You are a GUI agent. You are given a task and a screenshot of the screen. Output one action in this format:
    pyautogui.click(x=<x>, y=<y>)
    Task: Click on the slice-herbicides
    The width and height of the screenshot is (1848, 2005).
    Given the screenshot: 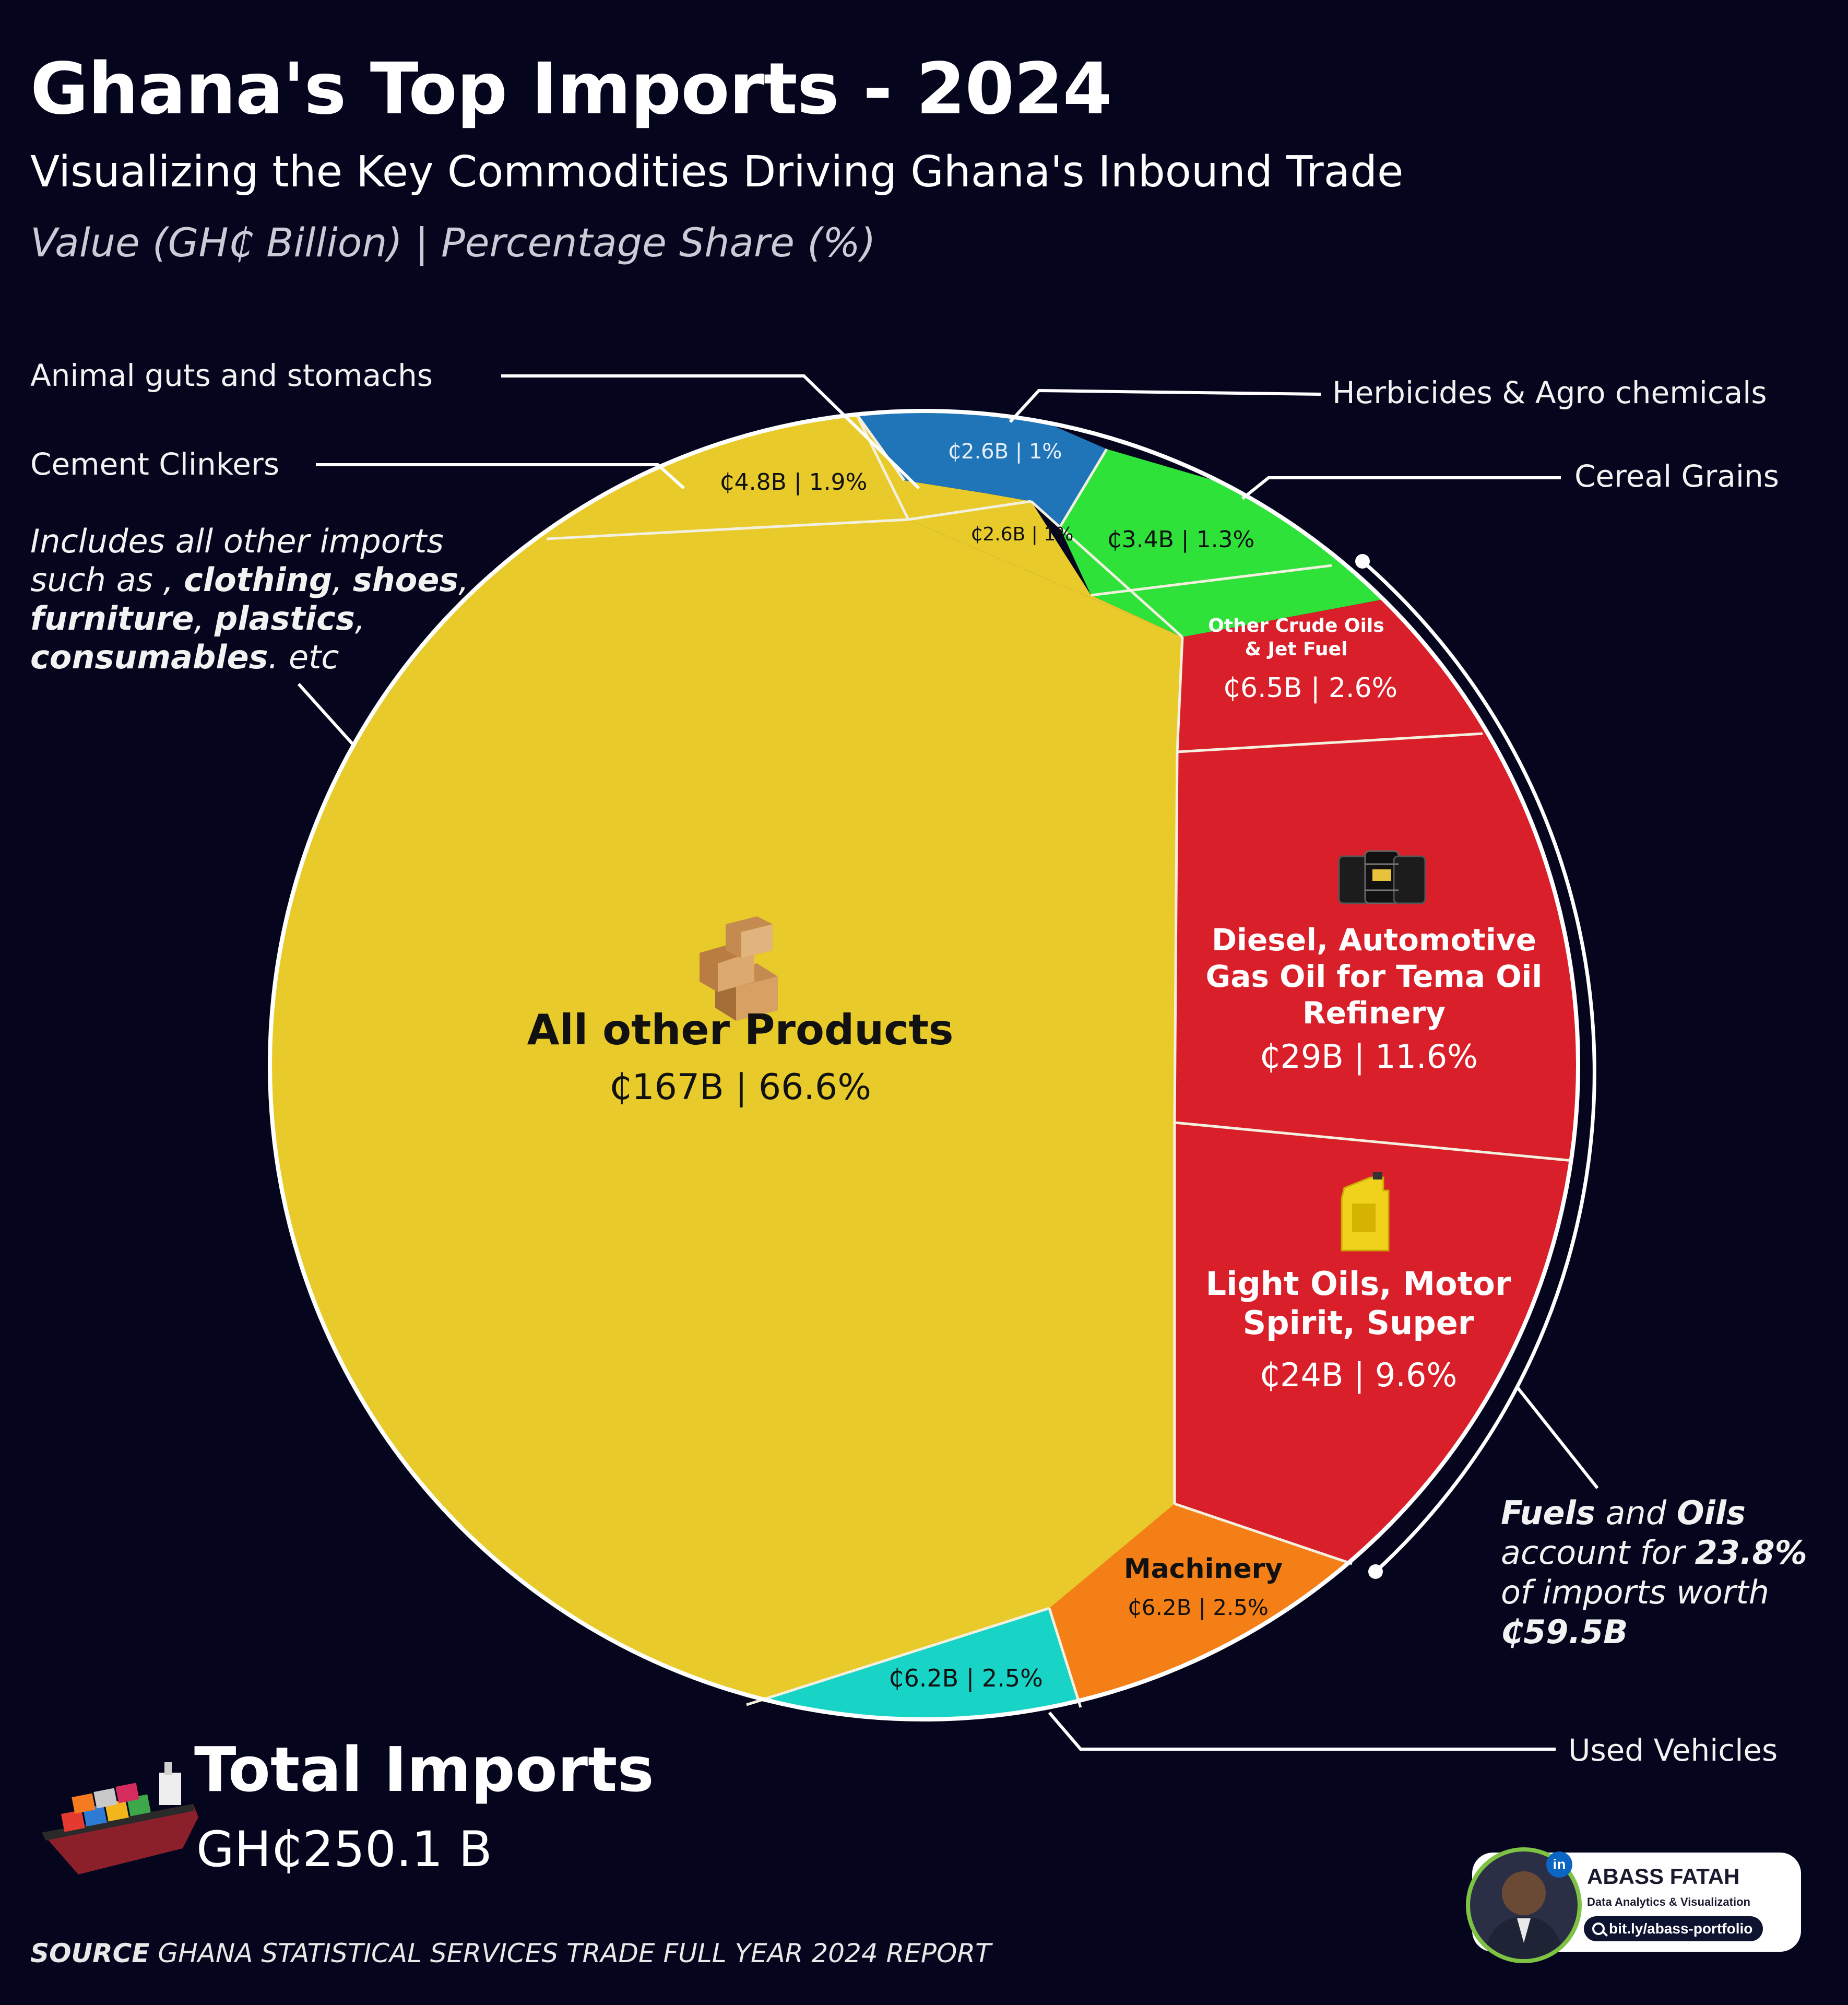 What is the action you would take?
    pyautogui.click(x=981, y=469)
    